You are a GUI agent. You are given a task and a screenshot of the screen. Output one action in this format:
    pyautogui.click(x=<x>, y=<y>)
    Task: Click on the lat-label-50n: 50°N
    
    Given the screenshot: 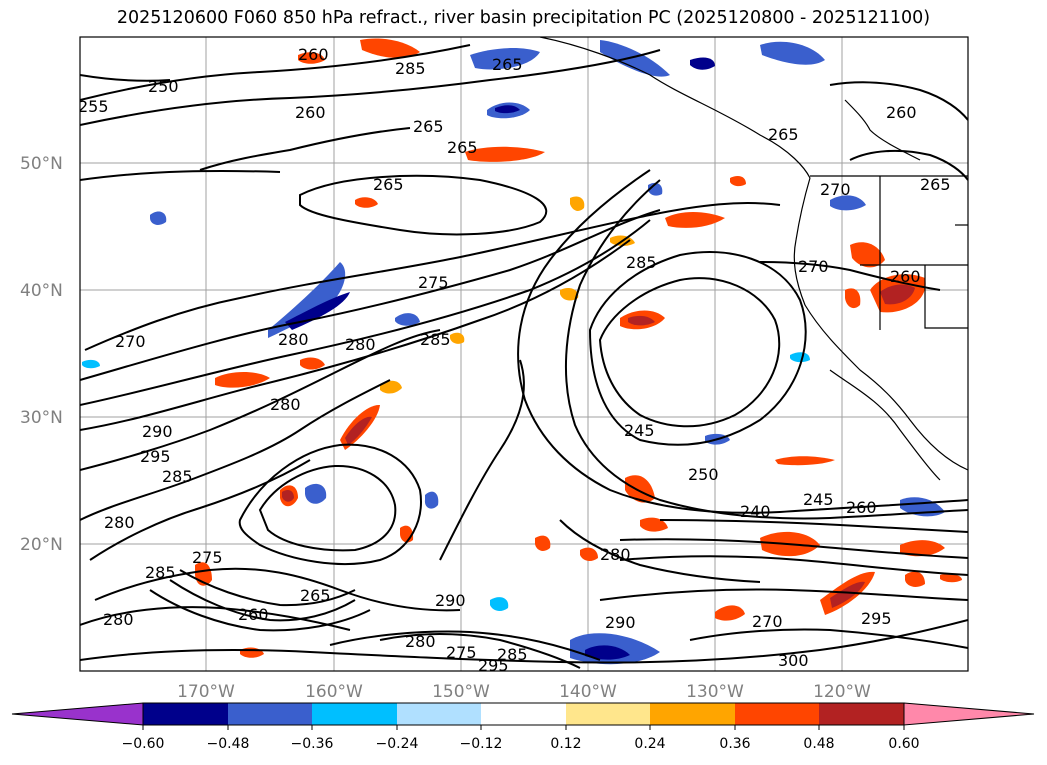 What is the action you would take?
    pyautogui.click(x=41, y=164)
    